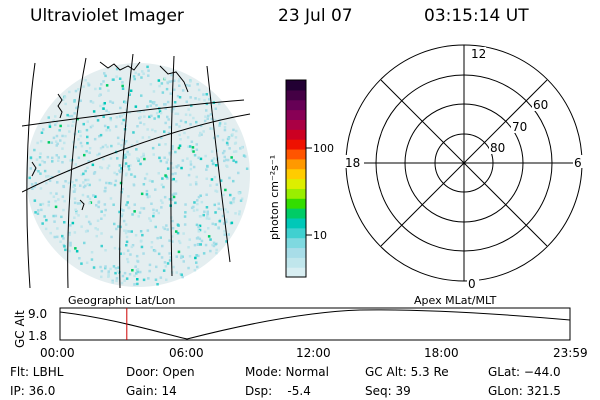  What do you see at coordinates (407, 372) in the screenshot?
I see `gc-alt-readout: GC Alt: 5.3 Re` at bounding box center [407, 372].